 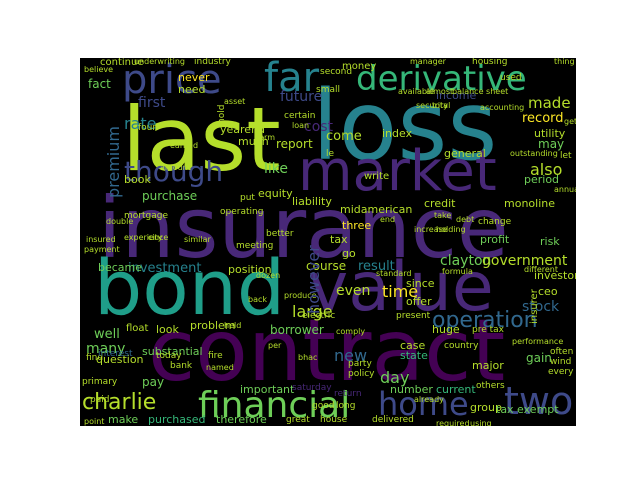 I want to click on word-credit: credit, so click(x=440, y=203).